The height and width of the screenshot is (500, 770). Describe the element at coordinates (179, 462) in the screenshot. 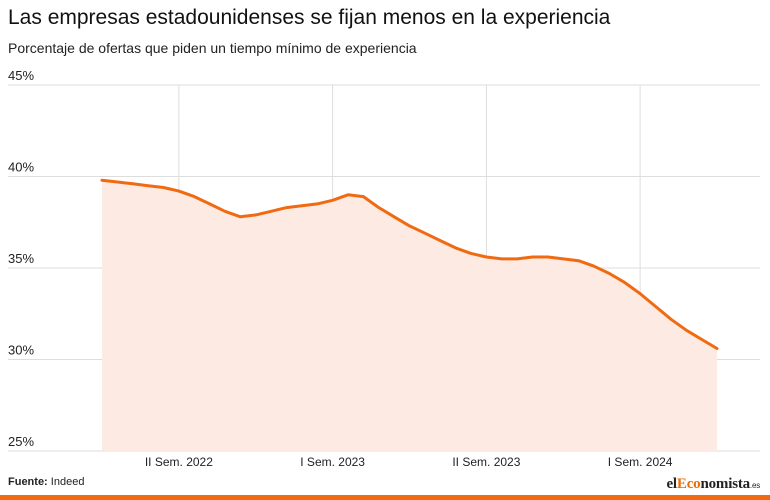

I see `x-tick-label: II Sem. 2022` at that location.